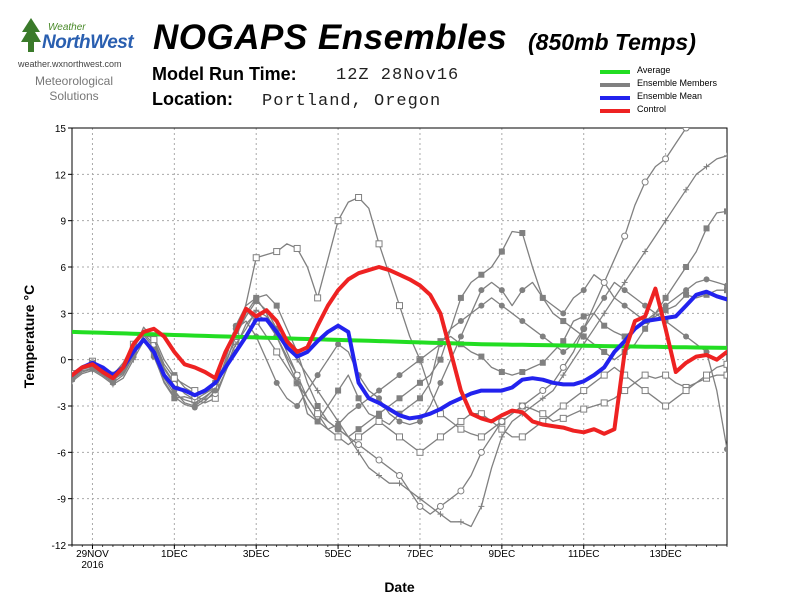 This screenshot has height=600, width=800. Describe the element at coordinates (174, 554) in the screenshot. I see `x-tick-label: 1DEC` at that location.